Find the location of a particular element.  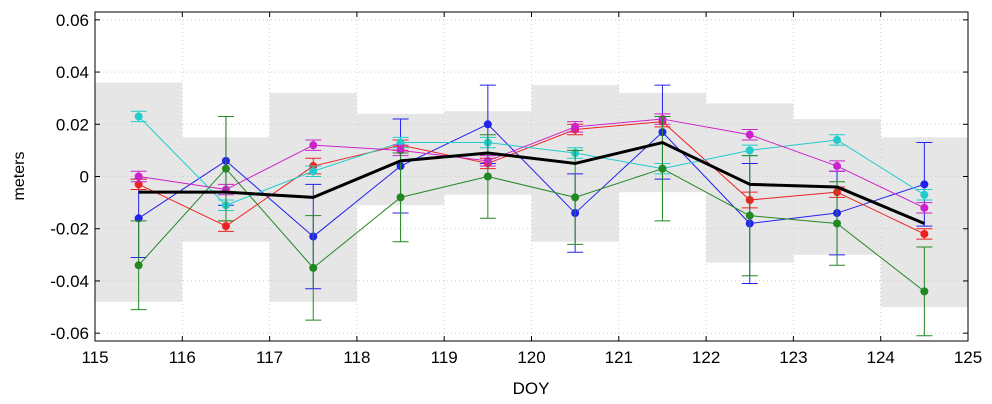

x-tick-label: 117 is located at coordinates (269, 357).